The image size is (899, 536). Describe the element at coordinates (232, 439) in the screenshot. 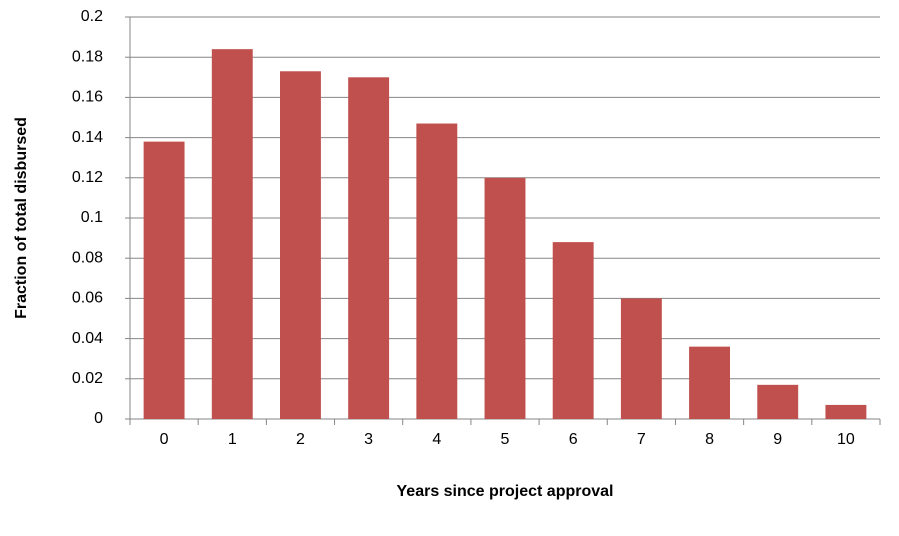

I see `x-tick-label: 1` at that location.